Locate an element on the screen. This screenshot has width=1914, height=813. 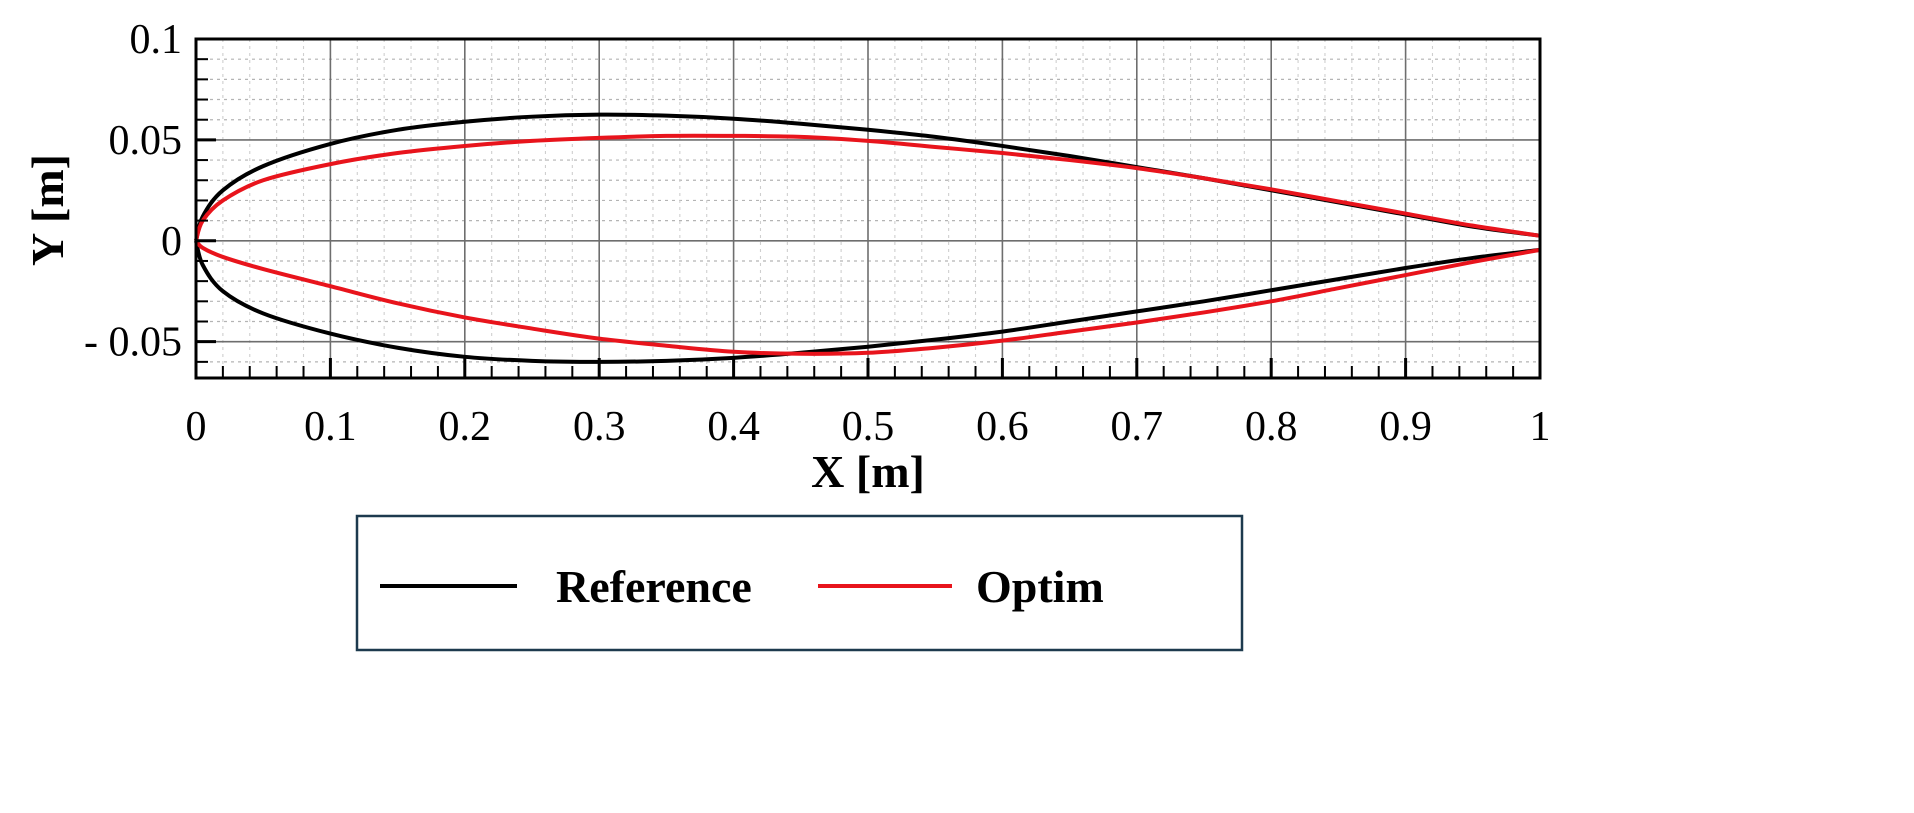
x-axis-title: X [m] is located at coordinates (868, 471).